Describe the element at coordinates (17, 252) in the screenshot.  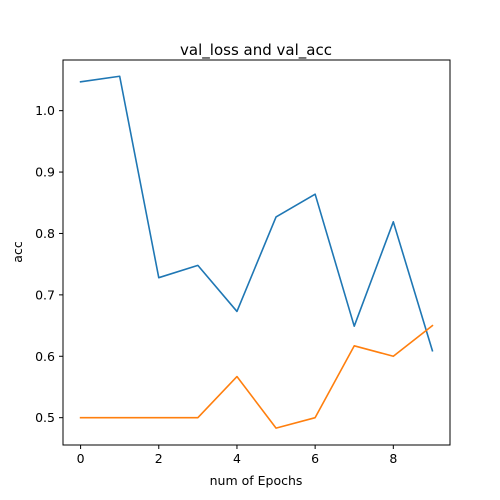
I see `y-axis-label: acc` at that location.